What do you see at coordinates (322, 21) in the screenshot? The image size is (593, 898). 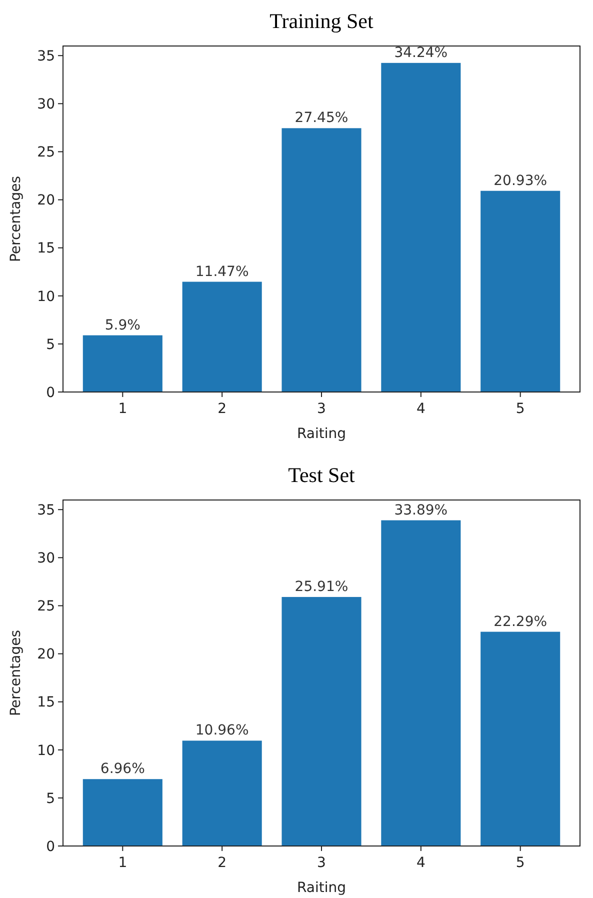 I see `chart-title: Training Set` at bounding box center [322, 21].